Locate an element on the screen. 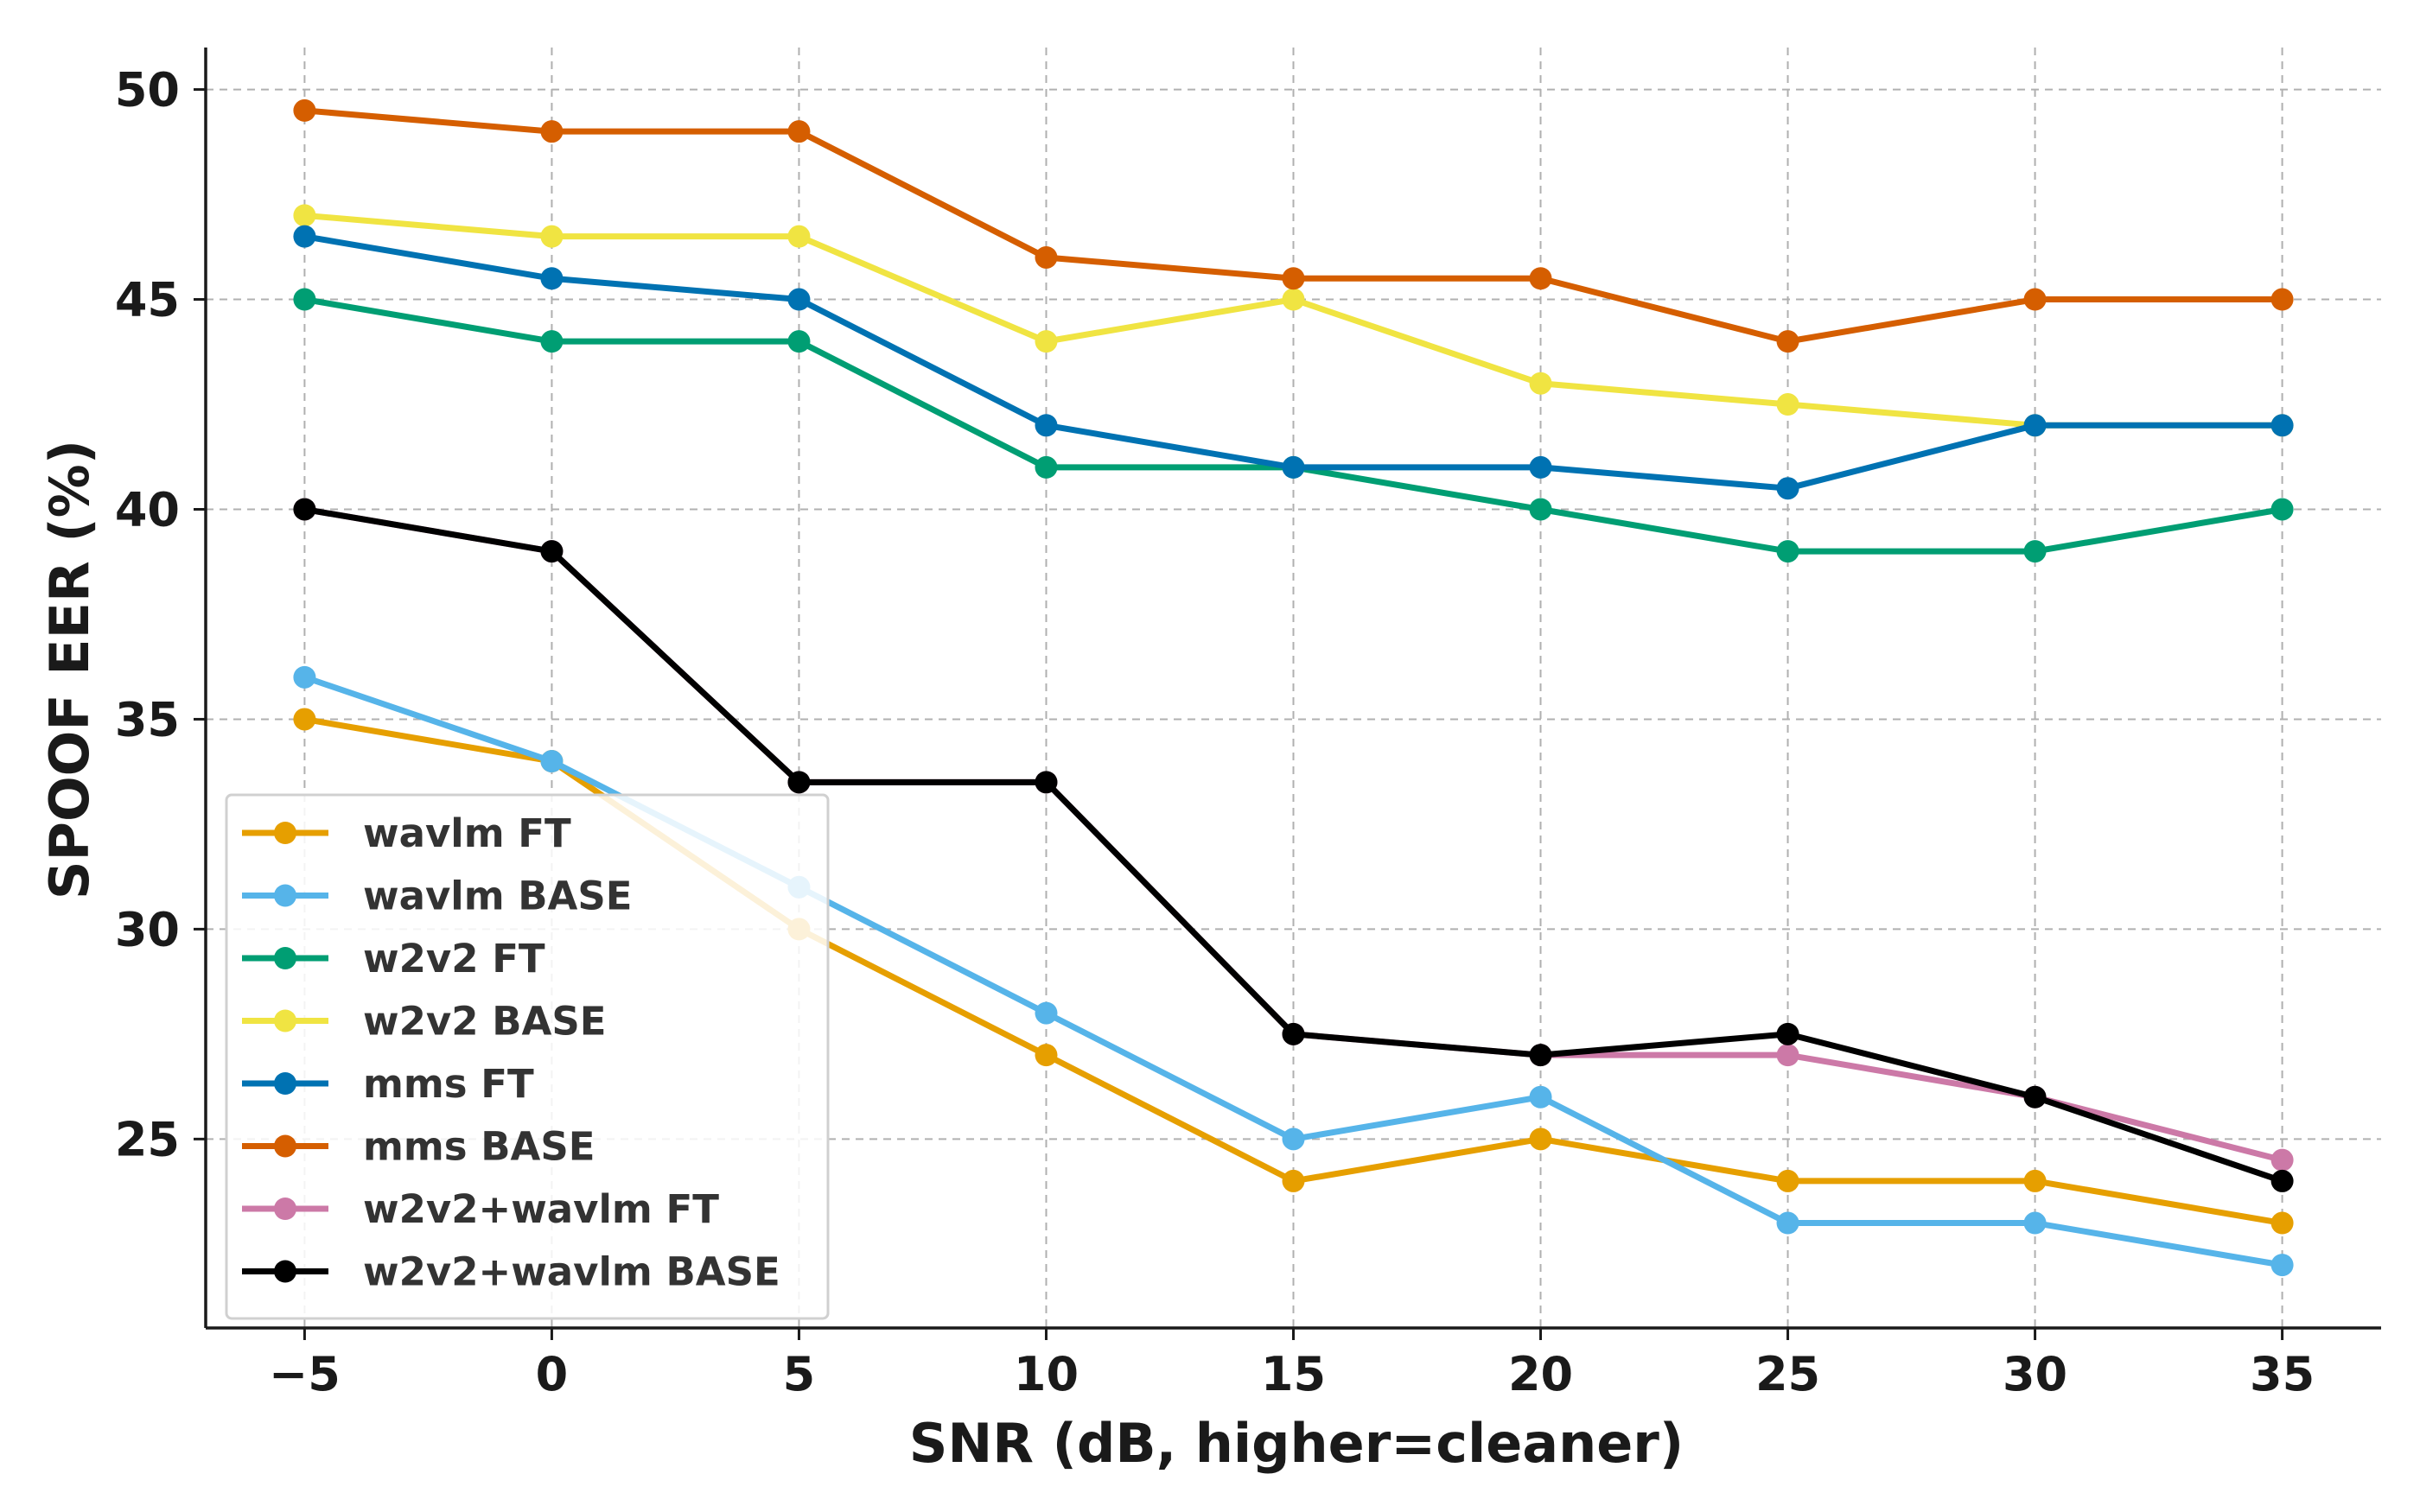  y-tick-label-2: 35 is located at coordinates (147, 719).